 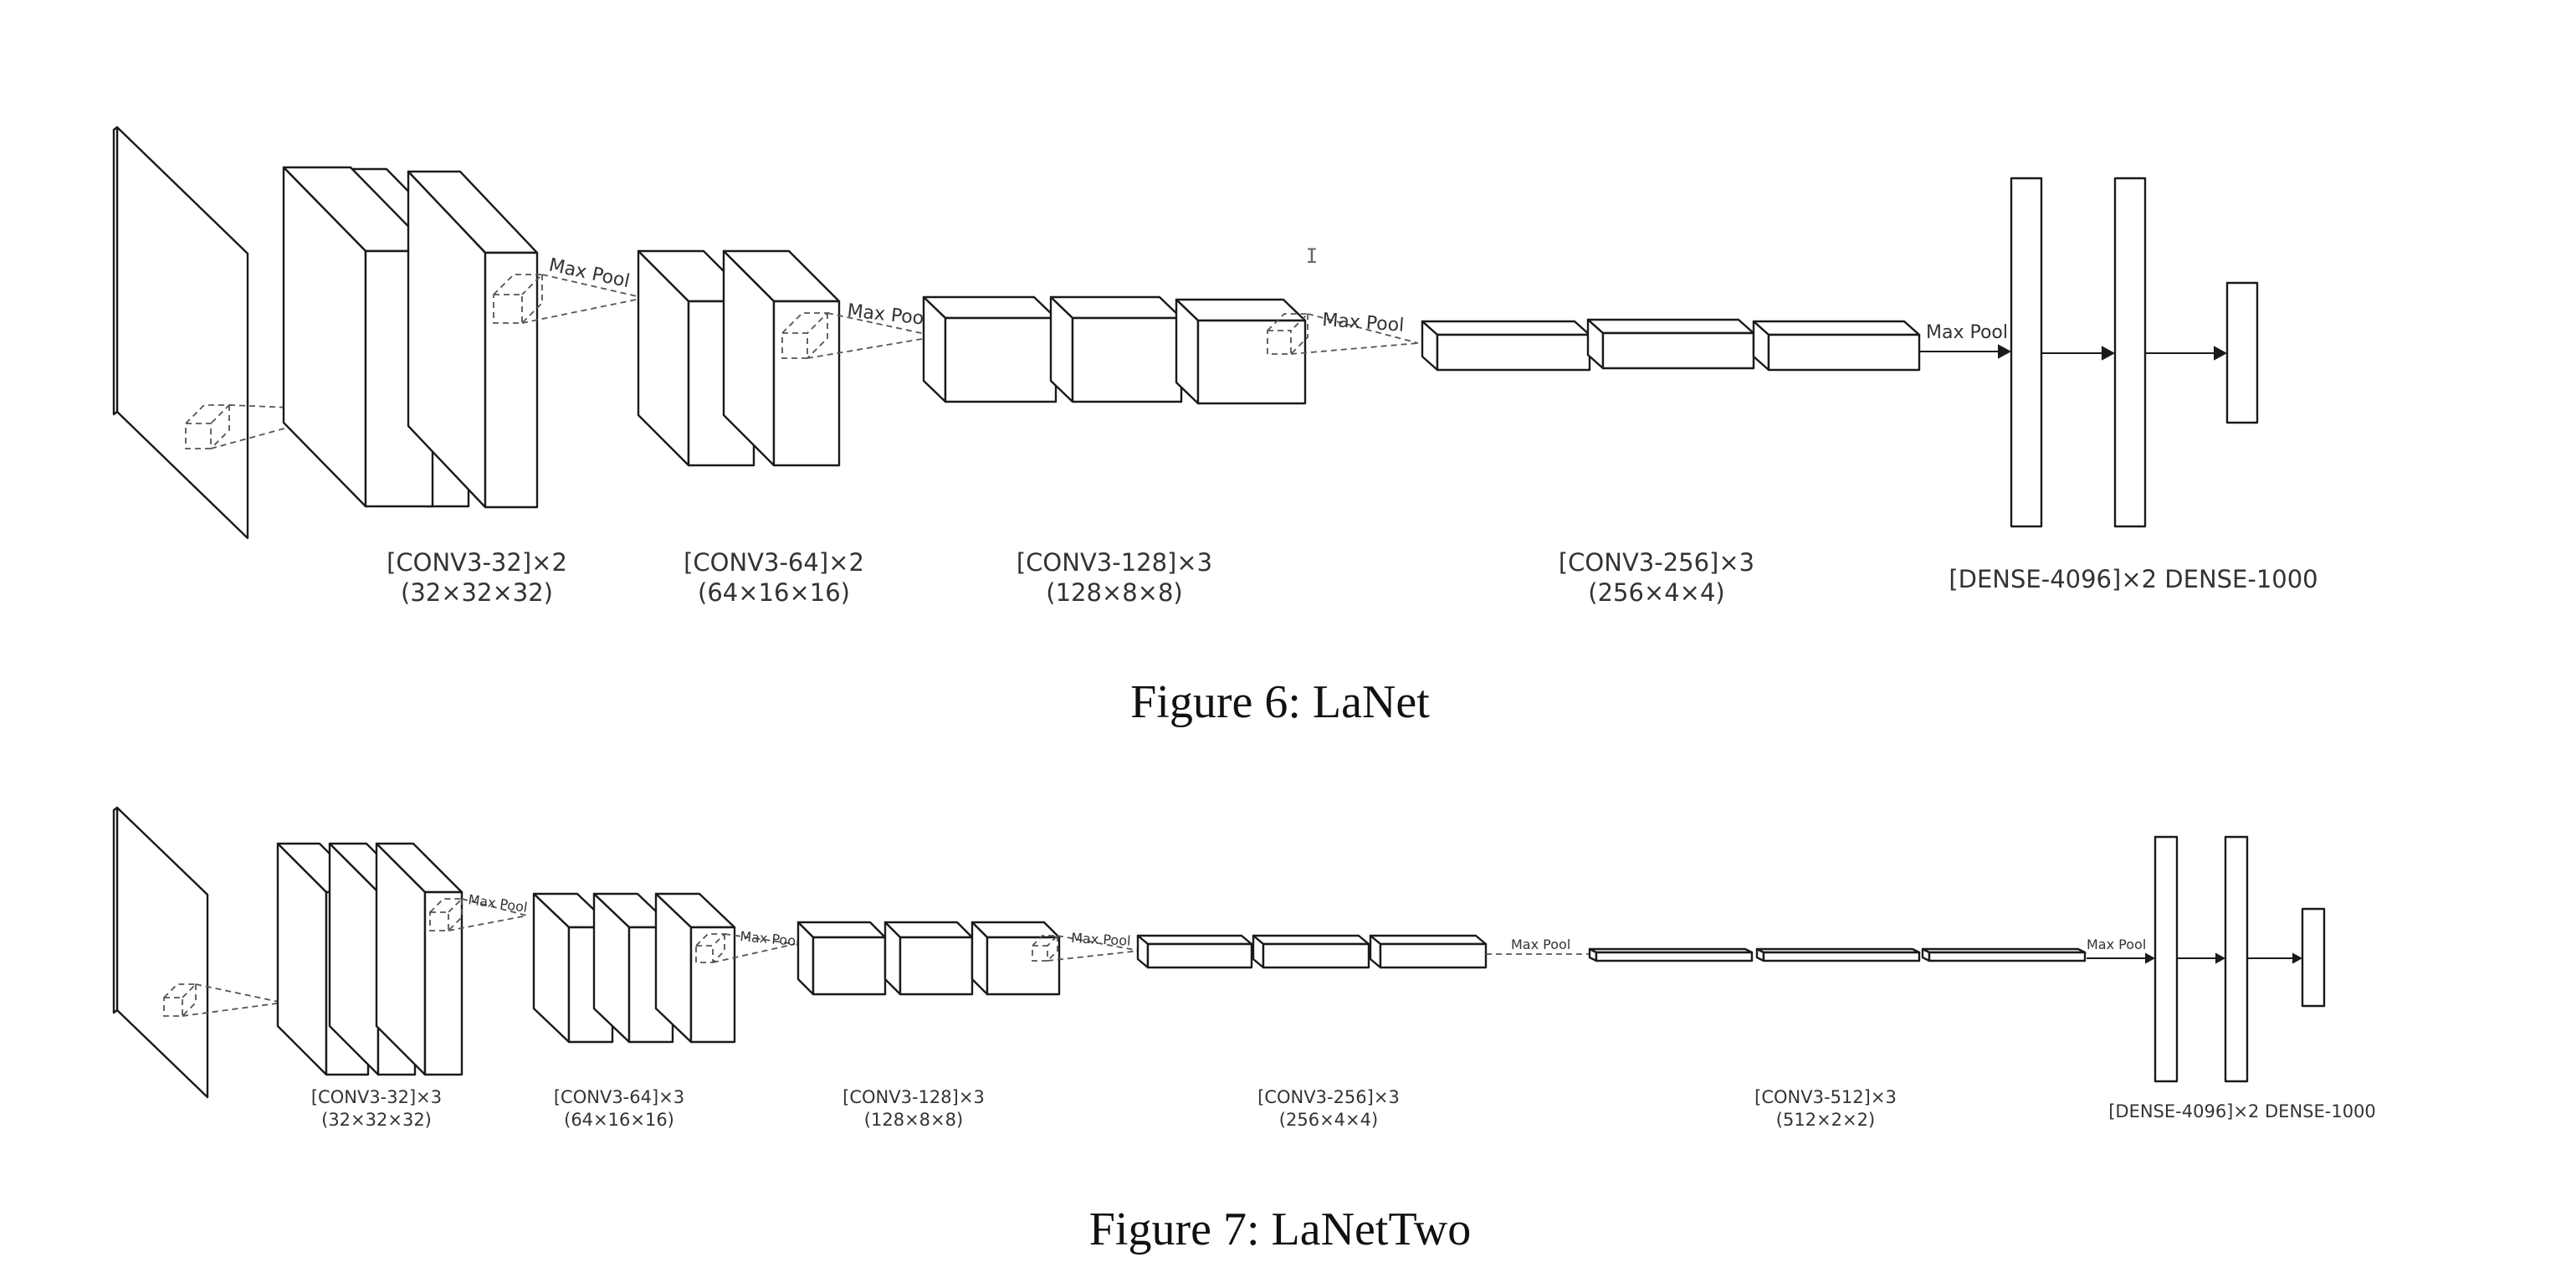 What do you see at coordinates (1280, 702) in the screenshot?
I see `lanet-caption: Figure 6: LaNet` at bounding box center [1280, 702].